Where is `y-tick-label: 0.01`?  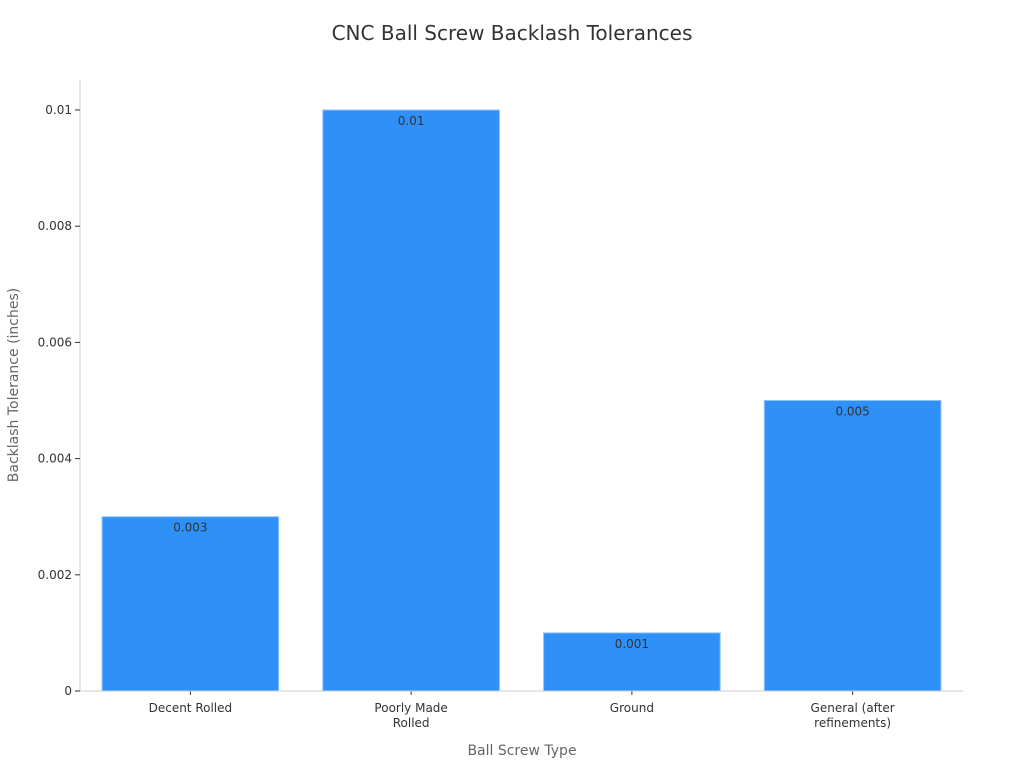
y-tick-label: 0.01 is located at coordinates (58, 110).